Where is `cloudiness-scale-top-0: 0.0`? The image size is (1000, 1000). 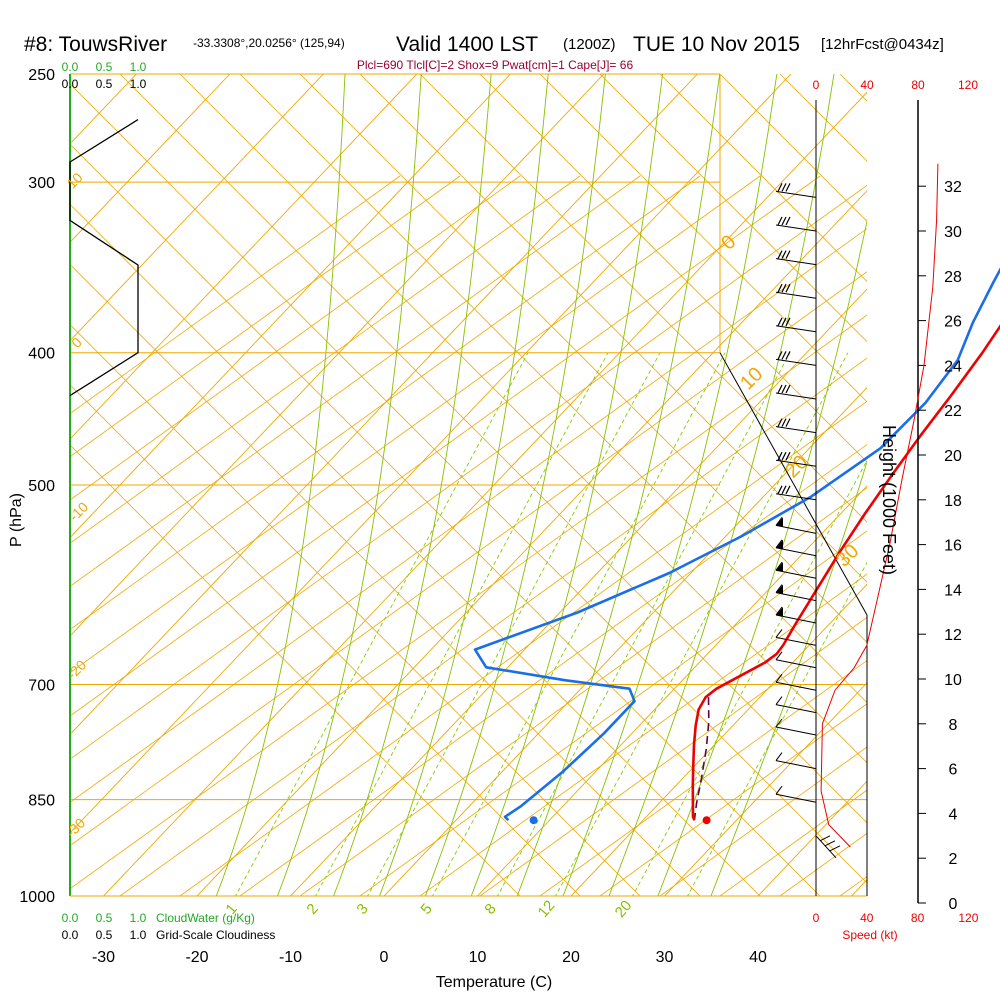
cloudiness-scale-top-0: 0.0 is located at coordinates (70, 84).